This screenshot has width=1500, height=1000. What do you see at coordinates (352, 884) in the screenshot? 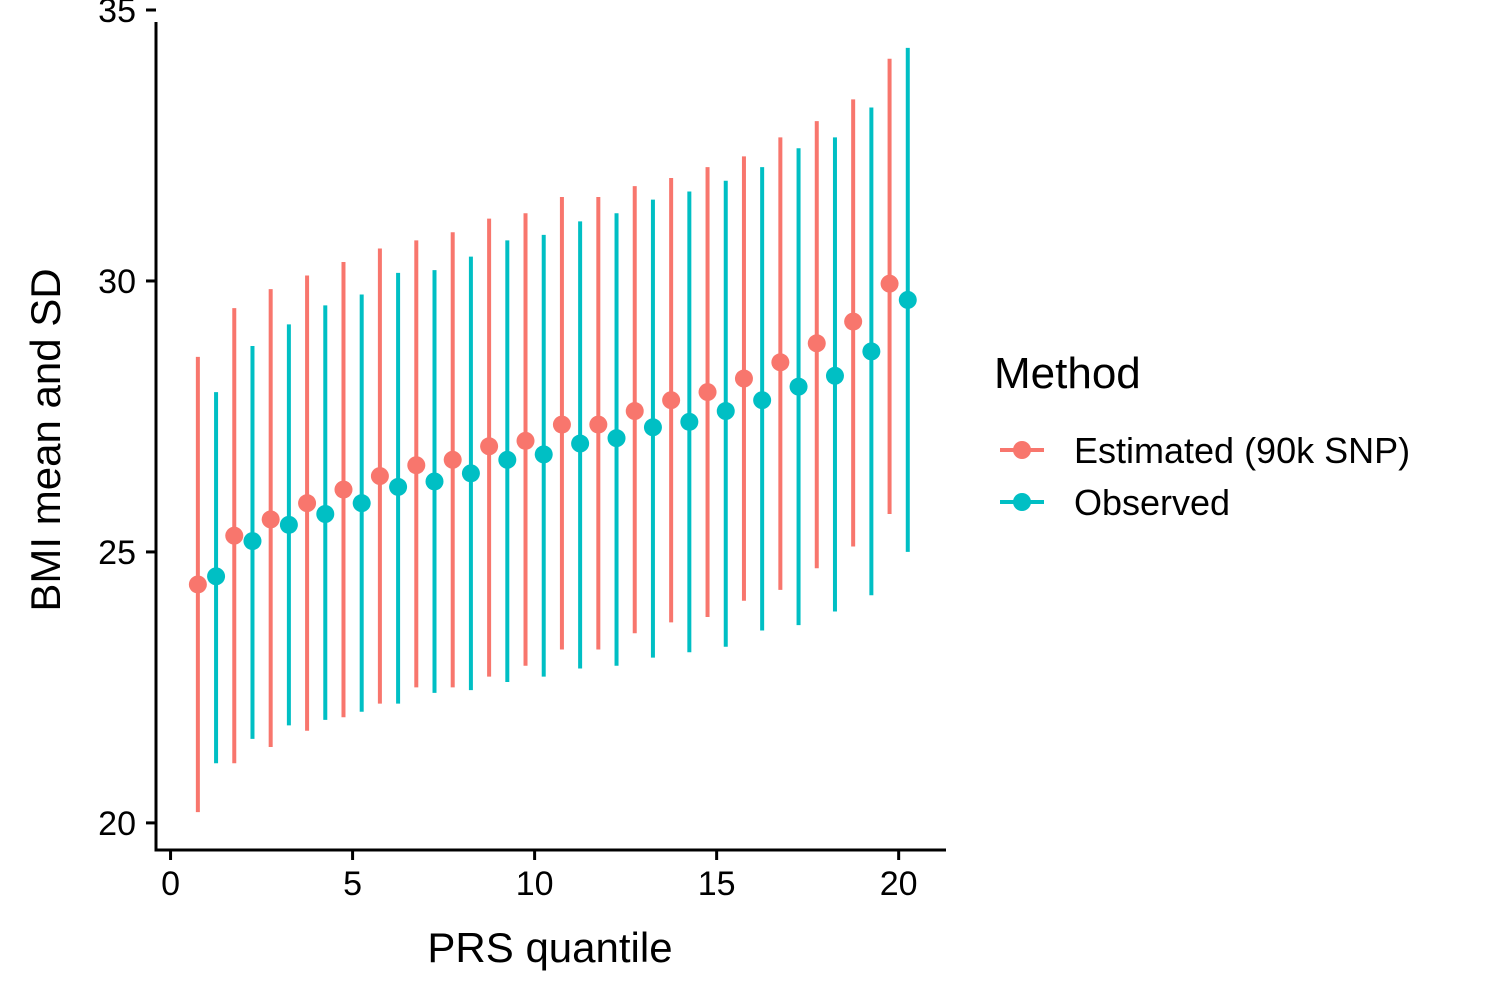
I see `x-tick-label-5: 5` at bounding box center [352, 884].